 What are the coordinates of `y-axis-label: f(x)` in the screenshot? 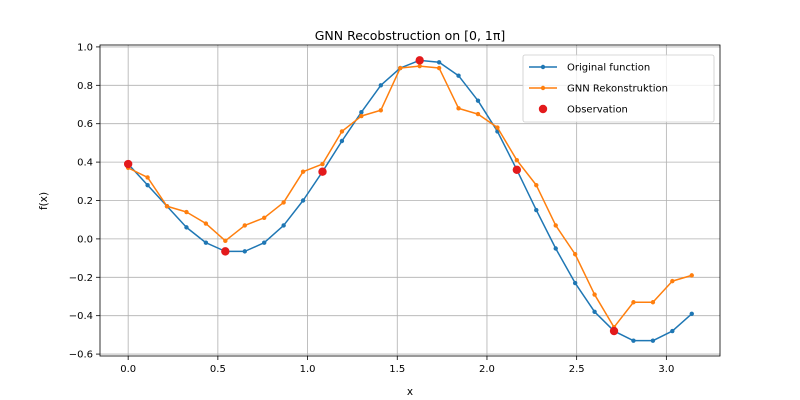 It's located at (44, 201).